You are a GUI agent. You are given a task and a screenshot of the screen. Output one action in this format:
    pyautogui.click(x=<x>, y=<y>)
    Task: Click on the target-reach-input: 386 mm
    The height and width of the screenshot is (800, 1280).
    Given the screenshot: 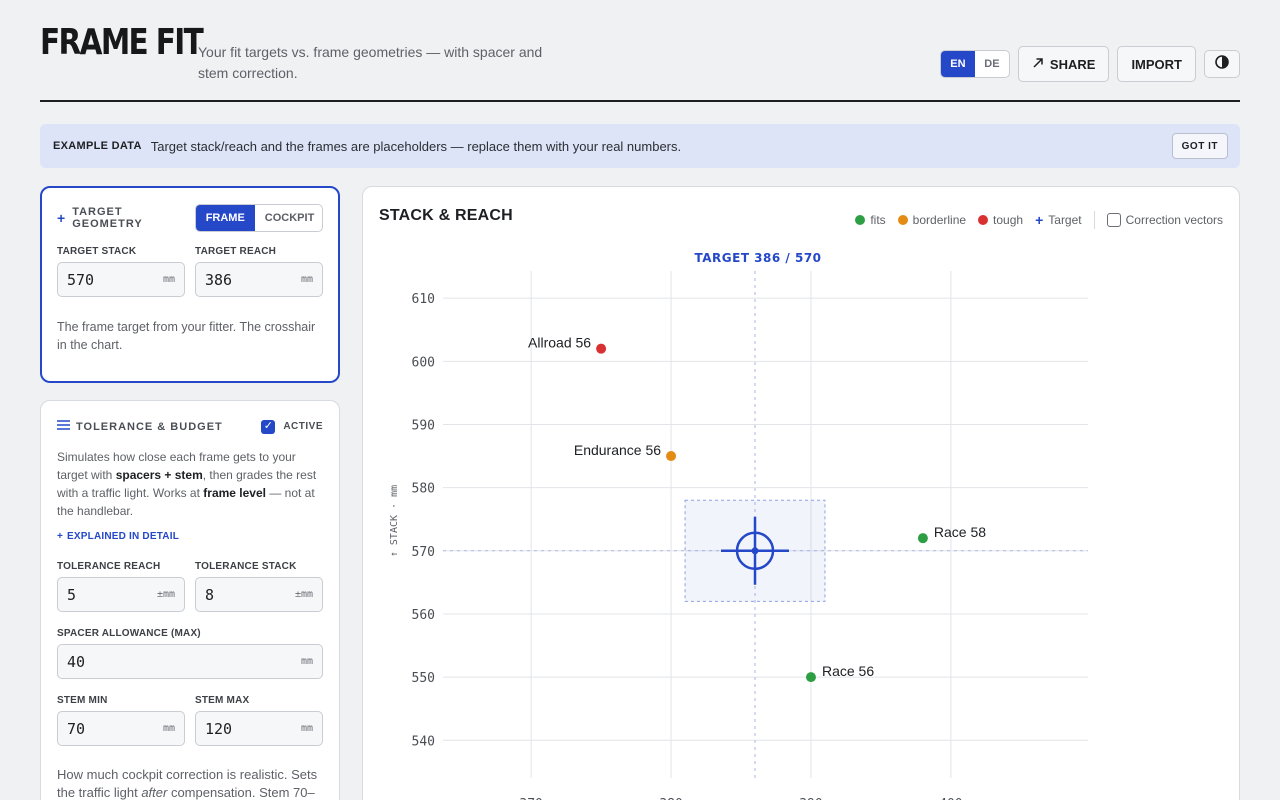 What is the action you would take?
    pyautogui.click(x=259, y=279)
    